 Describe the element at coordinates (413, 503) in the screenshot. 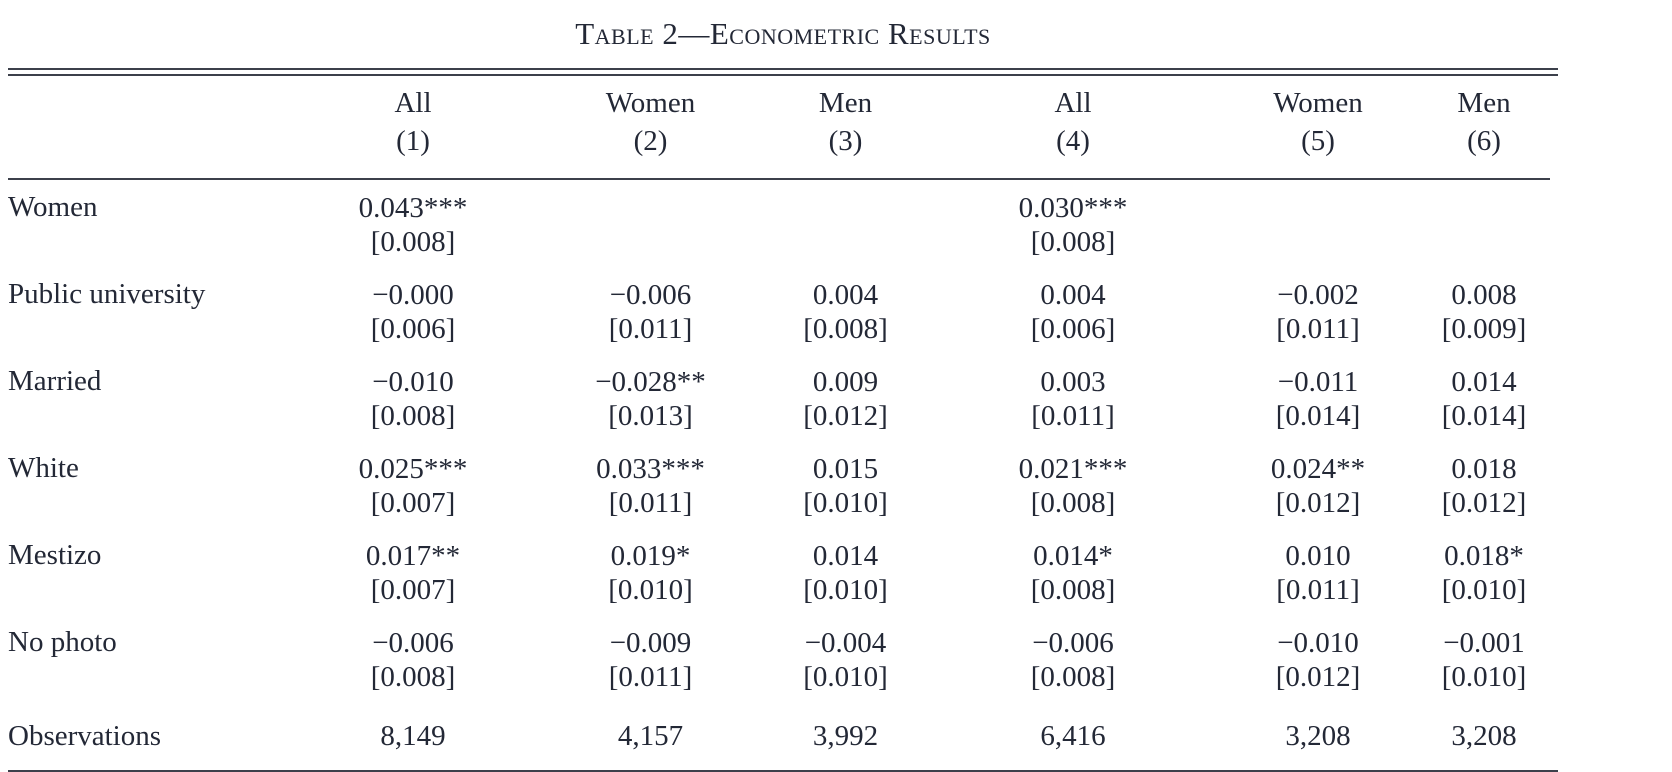

I see `se-value: [0.007]` at that location.